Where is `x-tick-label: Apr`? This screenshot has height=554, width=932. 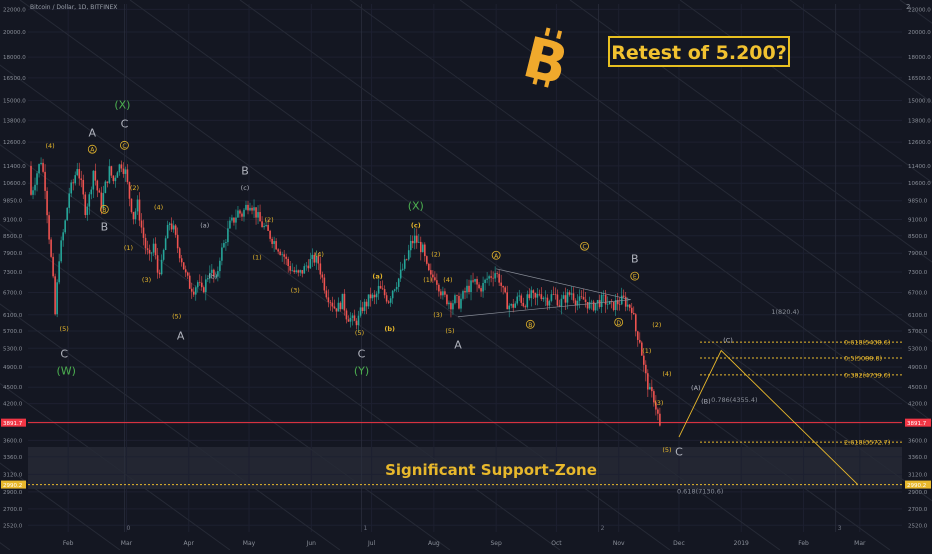 x-tick-label: Apr is located at coordinates (189, 543).